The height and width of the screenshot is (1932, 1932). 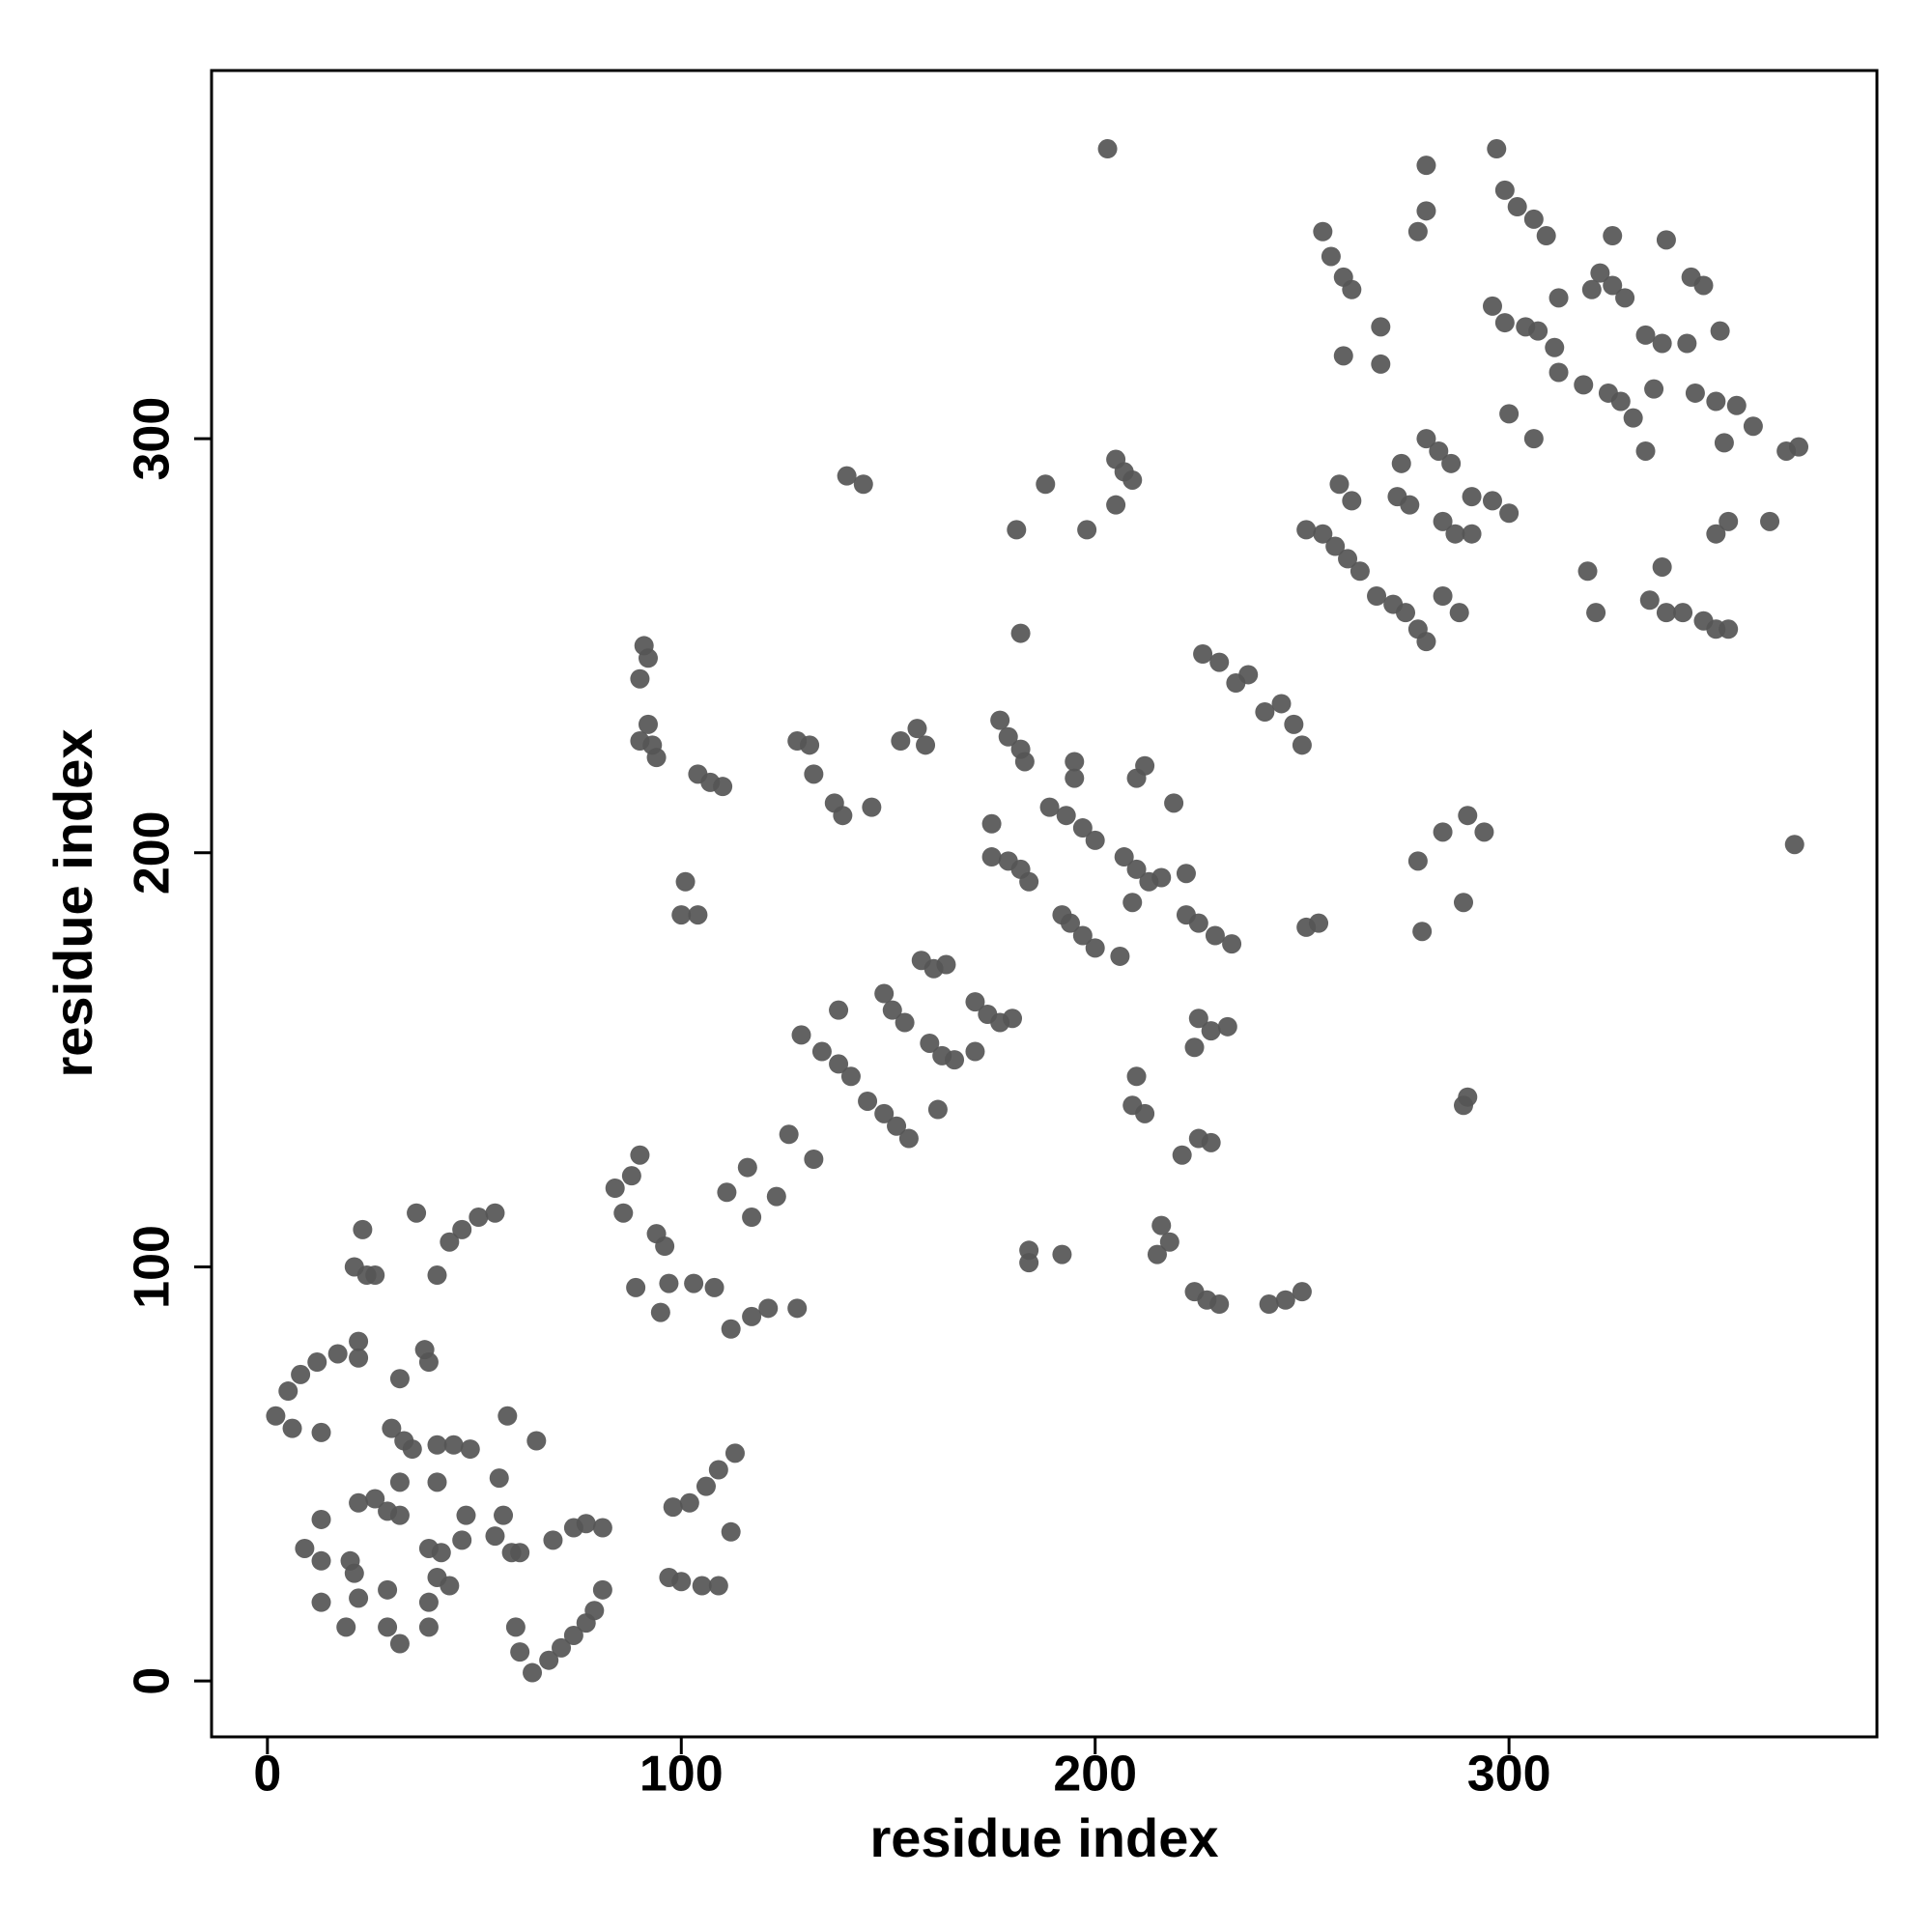 I want to click on y-tick-label: 300, so click(x=153, y=439).